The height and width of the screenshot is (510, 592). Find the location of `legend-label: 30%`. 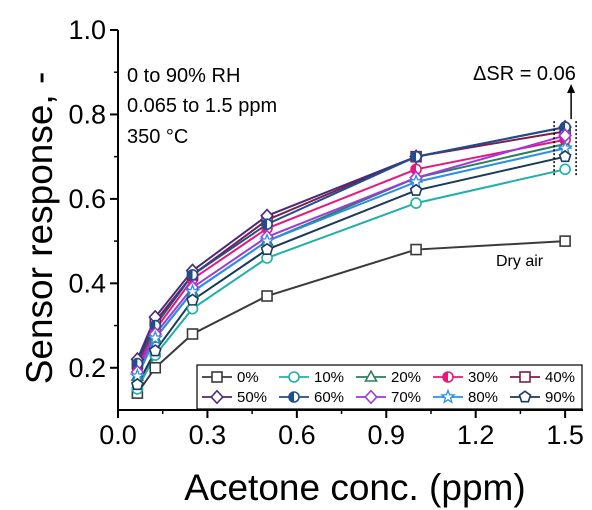

legend-label: 30% is located at coordinates (483, 377).